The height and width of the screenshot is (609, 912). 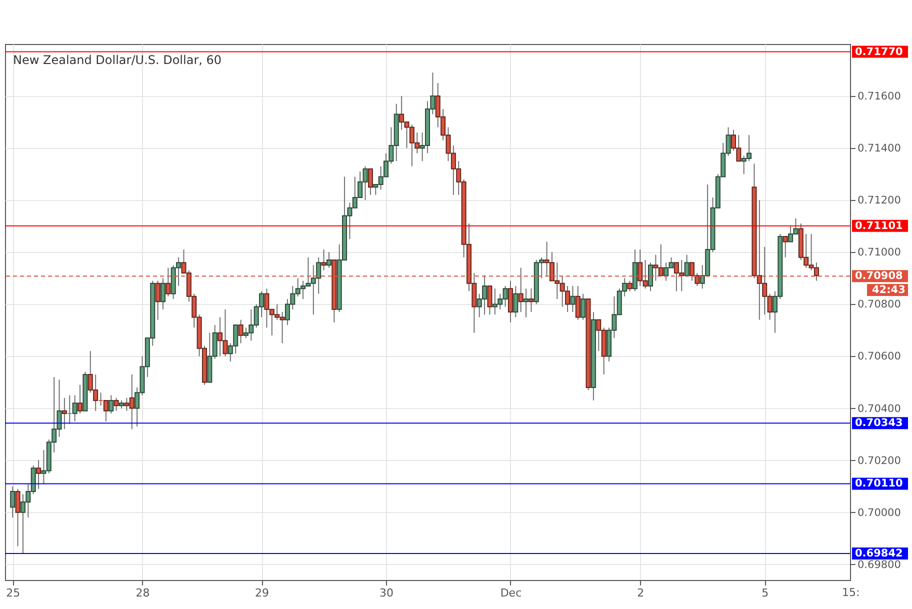 What do you see at coordinates (879, 200) in the screenshot?
I see `y-tick-label: 0.71200` at bounding box center [879, 200].